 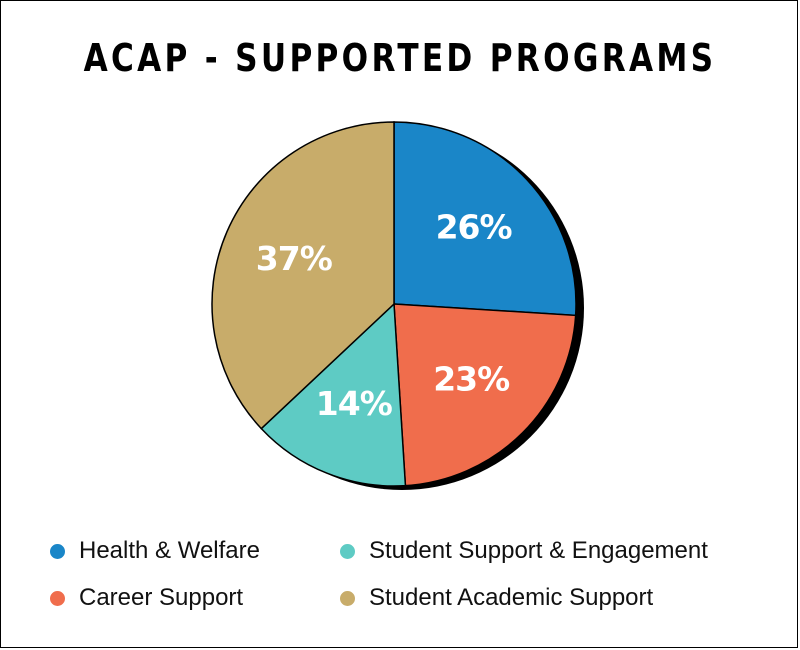 I want to click on pie-slice-student-academic-support, so click(x=303, y=275).